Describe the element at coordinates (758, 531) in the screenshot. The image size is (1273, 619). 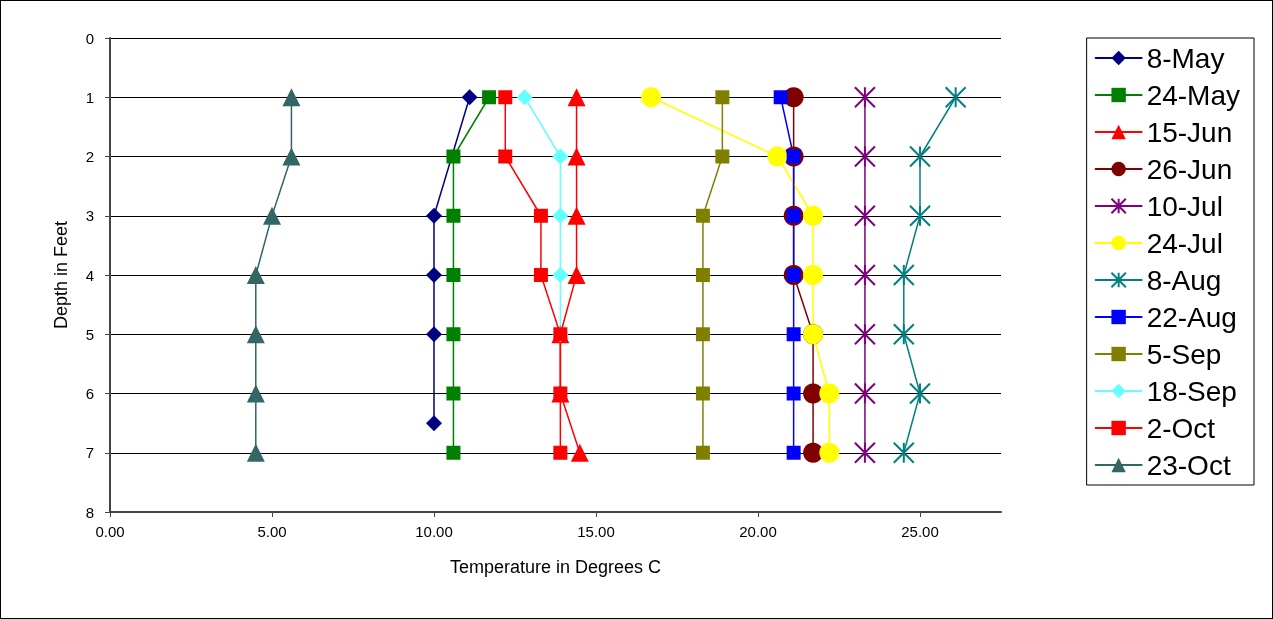
I see `x-tick-label: 20.00` at that location.